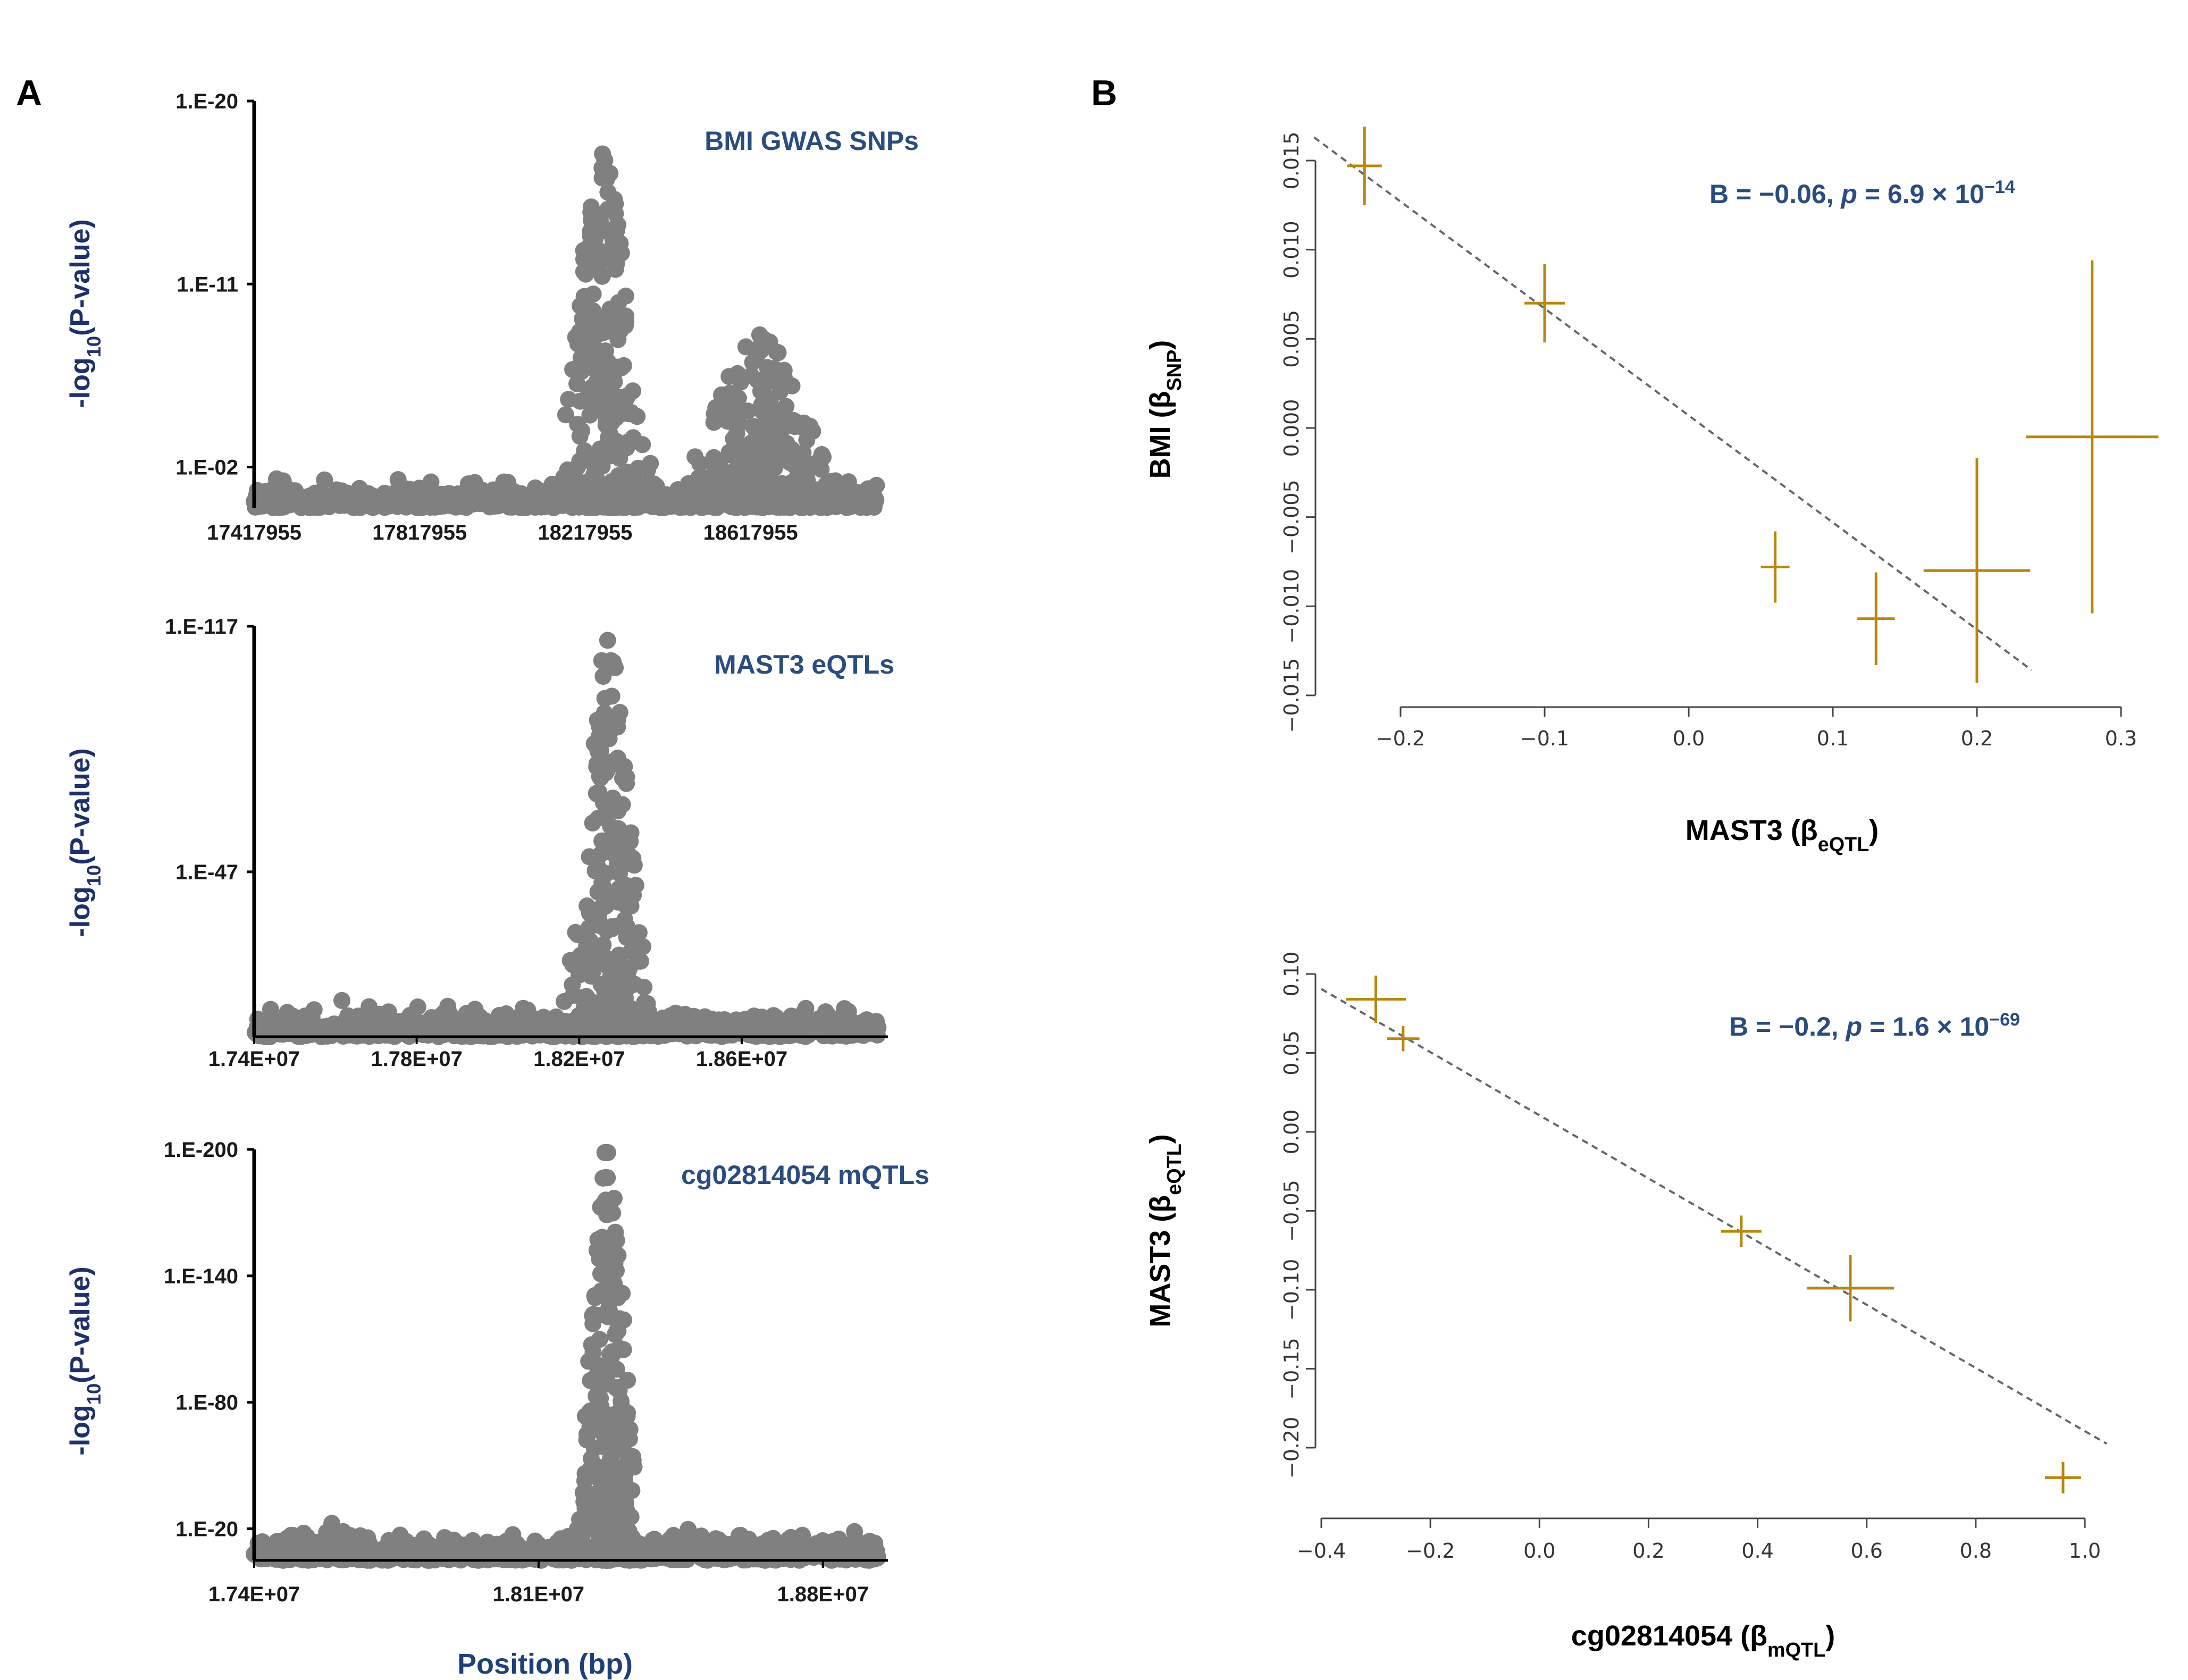  I want to click on y-tick-label: −0.05, so click(1292, 1210).